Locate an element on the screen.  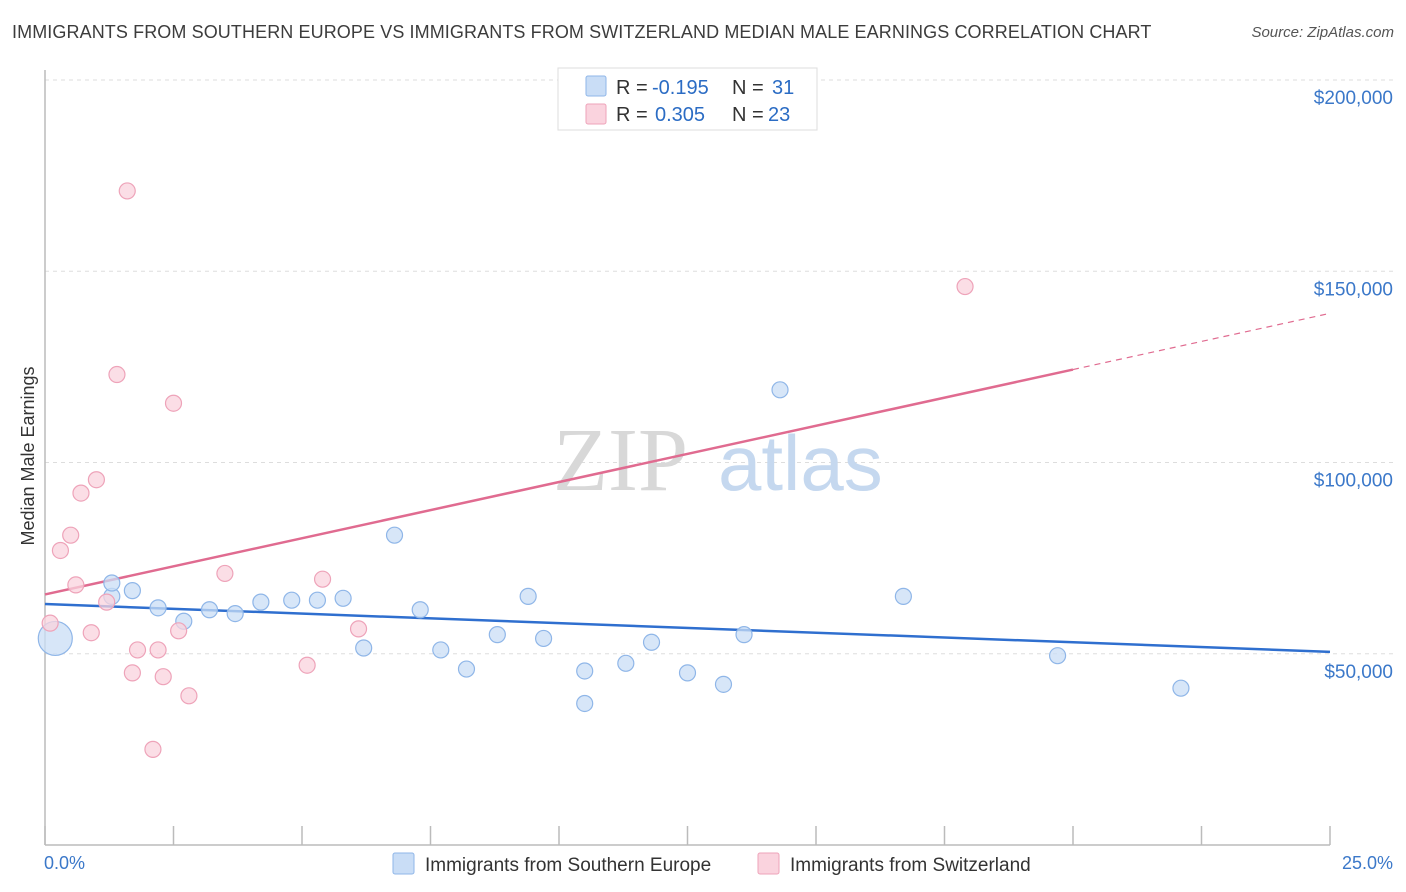
series-label-blue: Immigrants from Southern Europe is located at coordinates (568, 865).